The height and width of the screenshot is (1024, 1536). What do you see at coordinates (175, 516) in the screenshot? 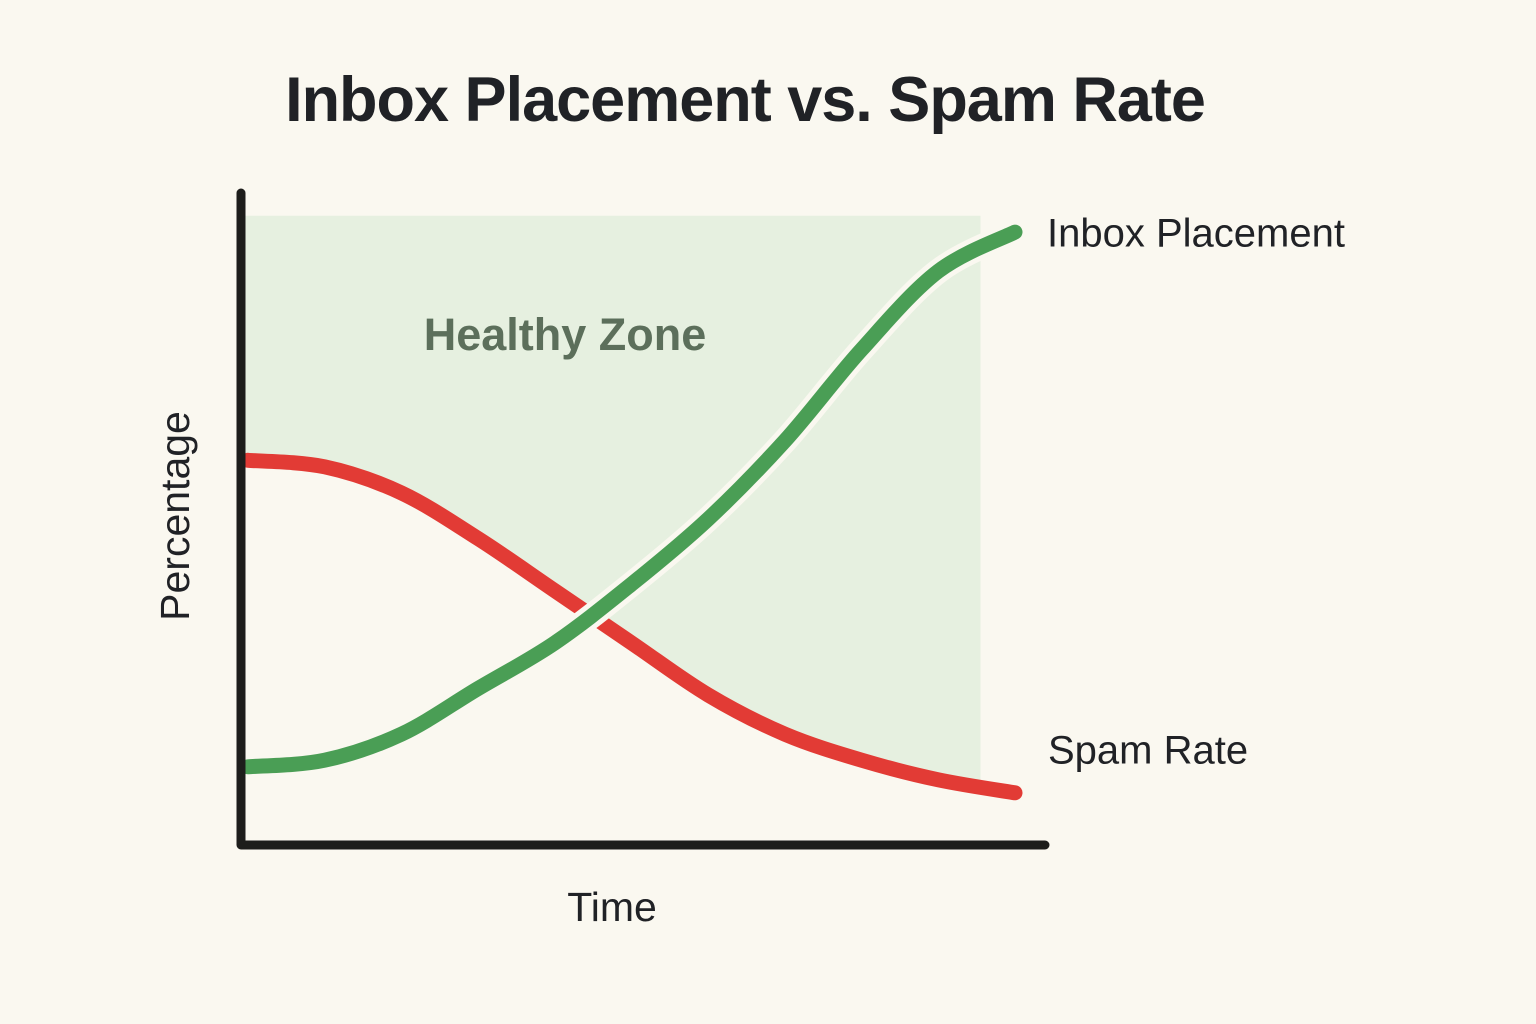
I see `y-axis-label: Percentage` at bounding box center [175, 516].